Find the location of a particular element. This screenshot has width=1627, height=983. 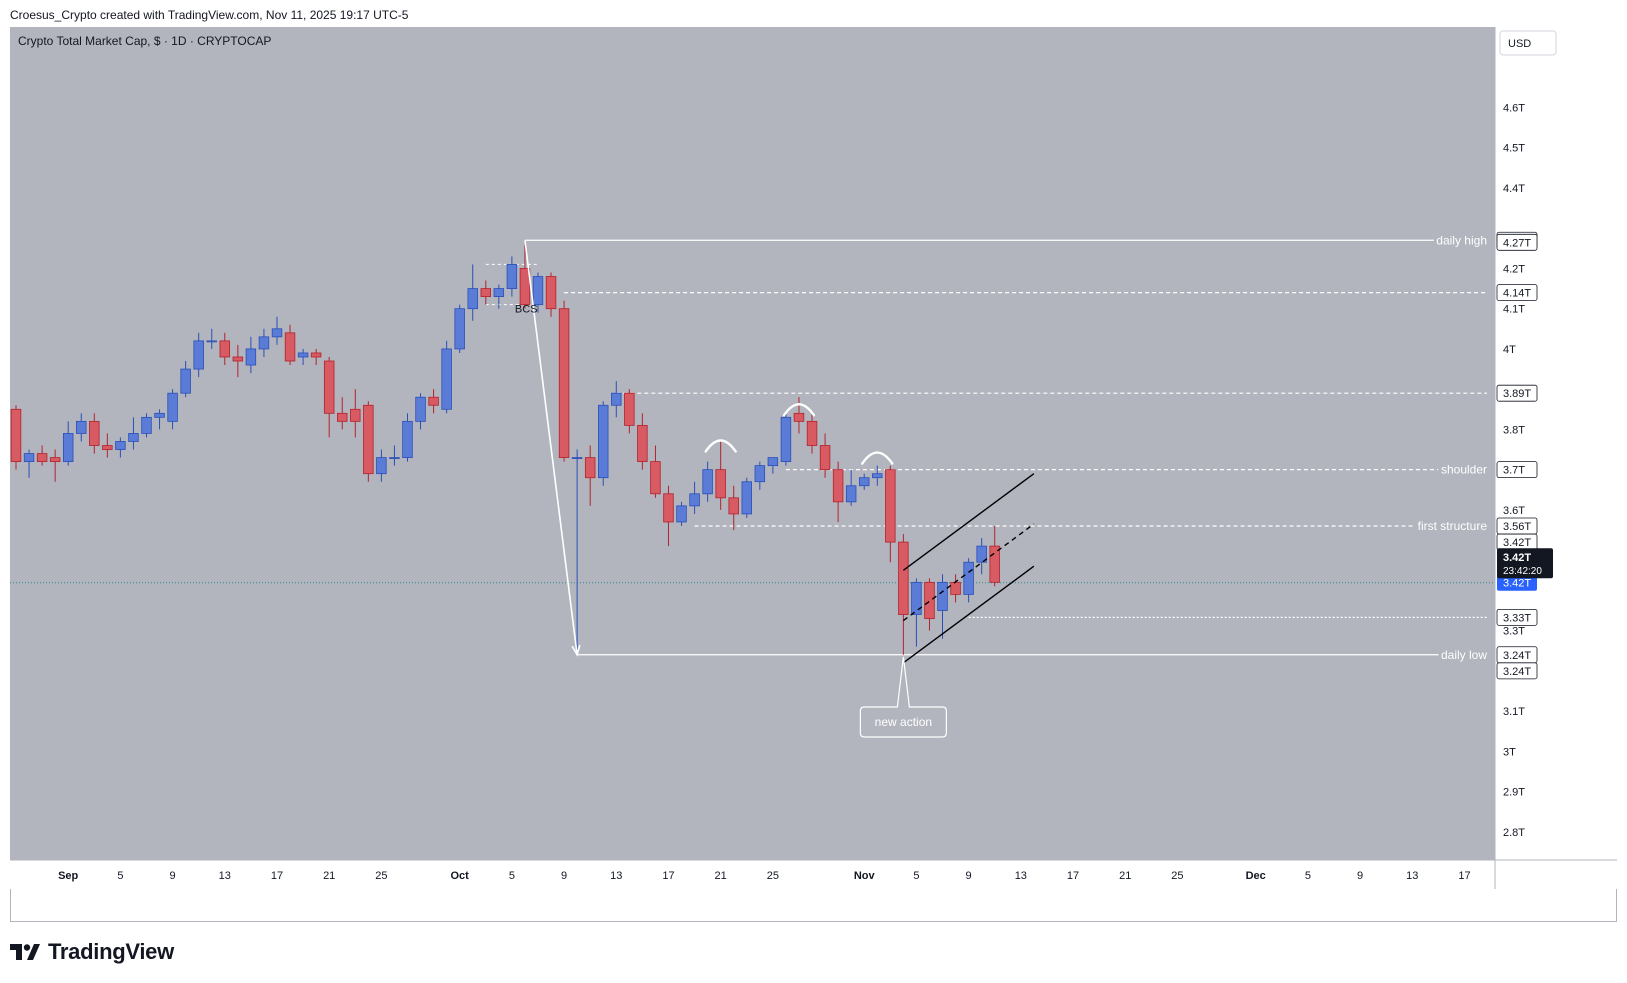

price-badge-label: 3.89T is located at coordinates (1517, 394).